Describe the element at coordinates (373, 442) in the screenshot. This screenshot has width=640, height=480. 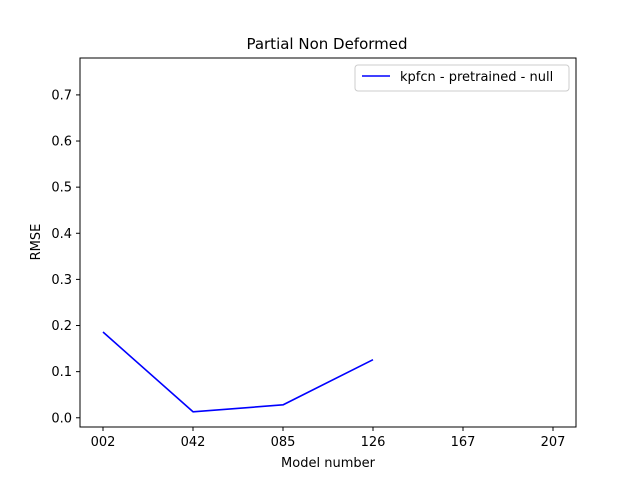
I see `x-tick-label: 126` at that location.